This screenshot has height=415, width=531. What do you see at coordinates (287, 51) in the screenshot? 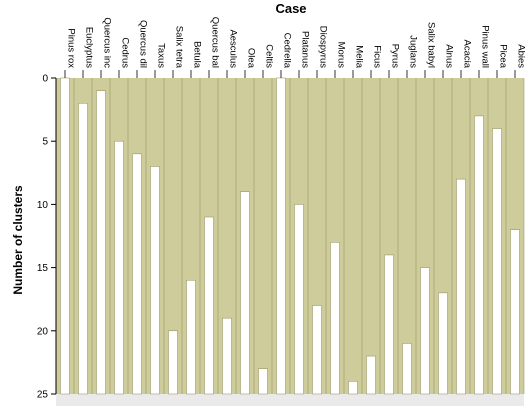
I see `category-label: Cedrella` at bounding box center [287, 51].